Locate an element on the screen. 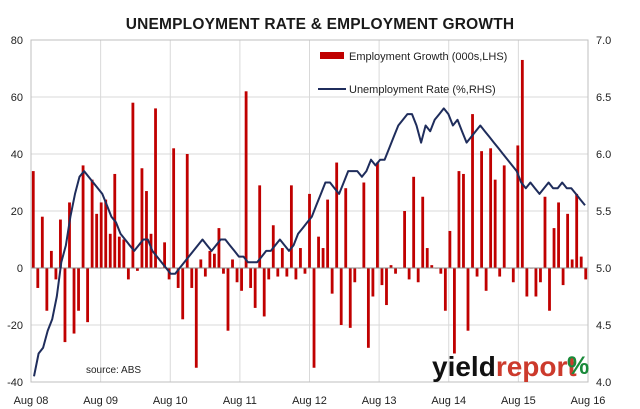 This screenshot has height=409, width=640. y-left-tick-label: 40 is located at coordinates (17, 155).